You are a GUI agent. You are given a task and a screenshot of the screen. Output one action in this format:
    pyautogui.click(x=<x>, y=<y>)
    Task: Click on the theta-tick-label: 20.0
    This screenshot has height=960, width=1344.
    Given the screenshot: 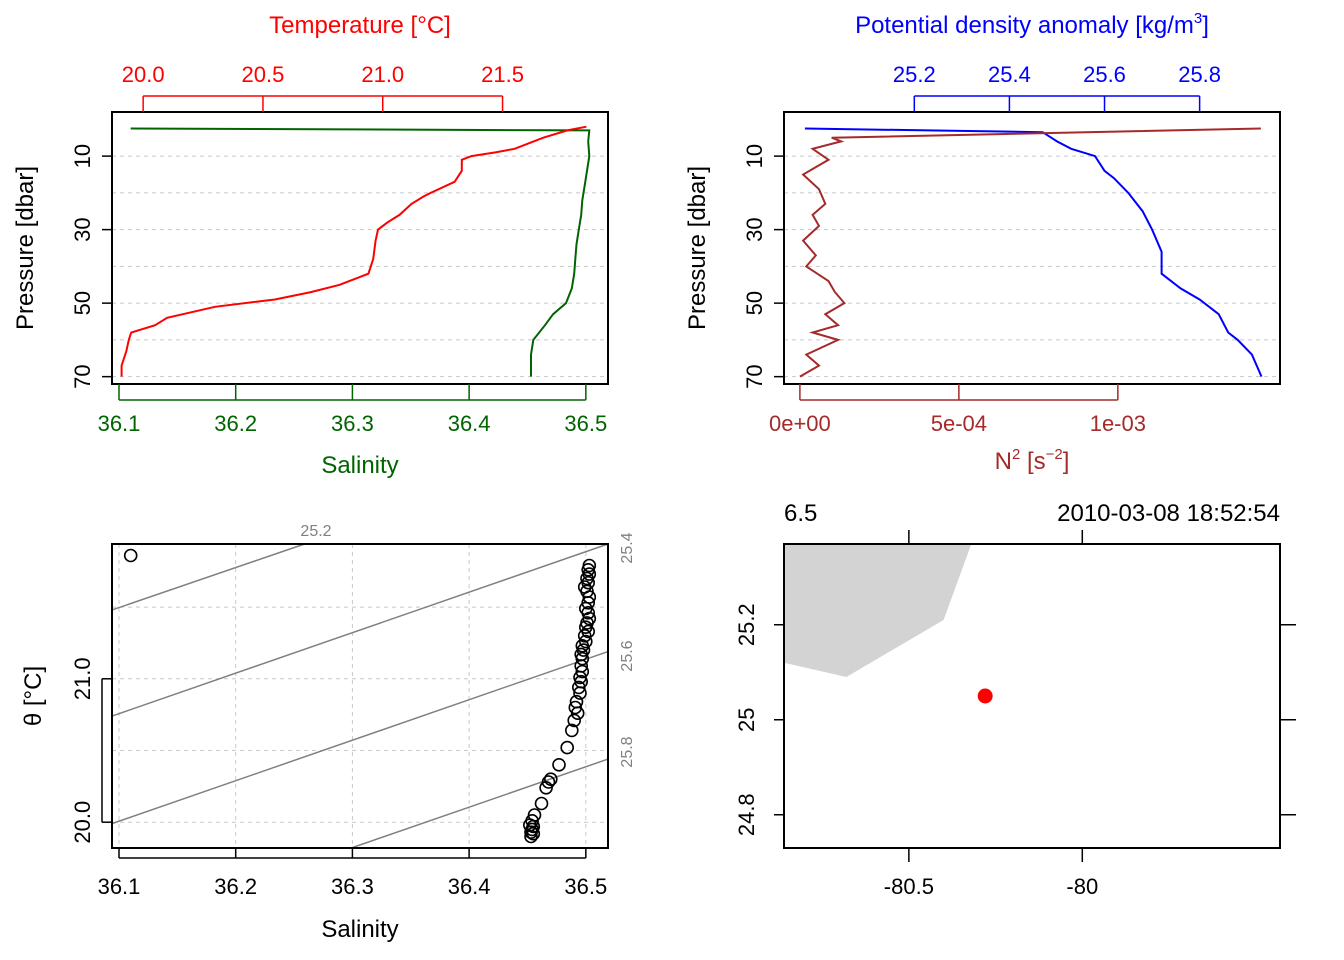 What is the action you would take?
    pyautogui.click(x=82, y=822)
    